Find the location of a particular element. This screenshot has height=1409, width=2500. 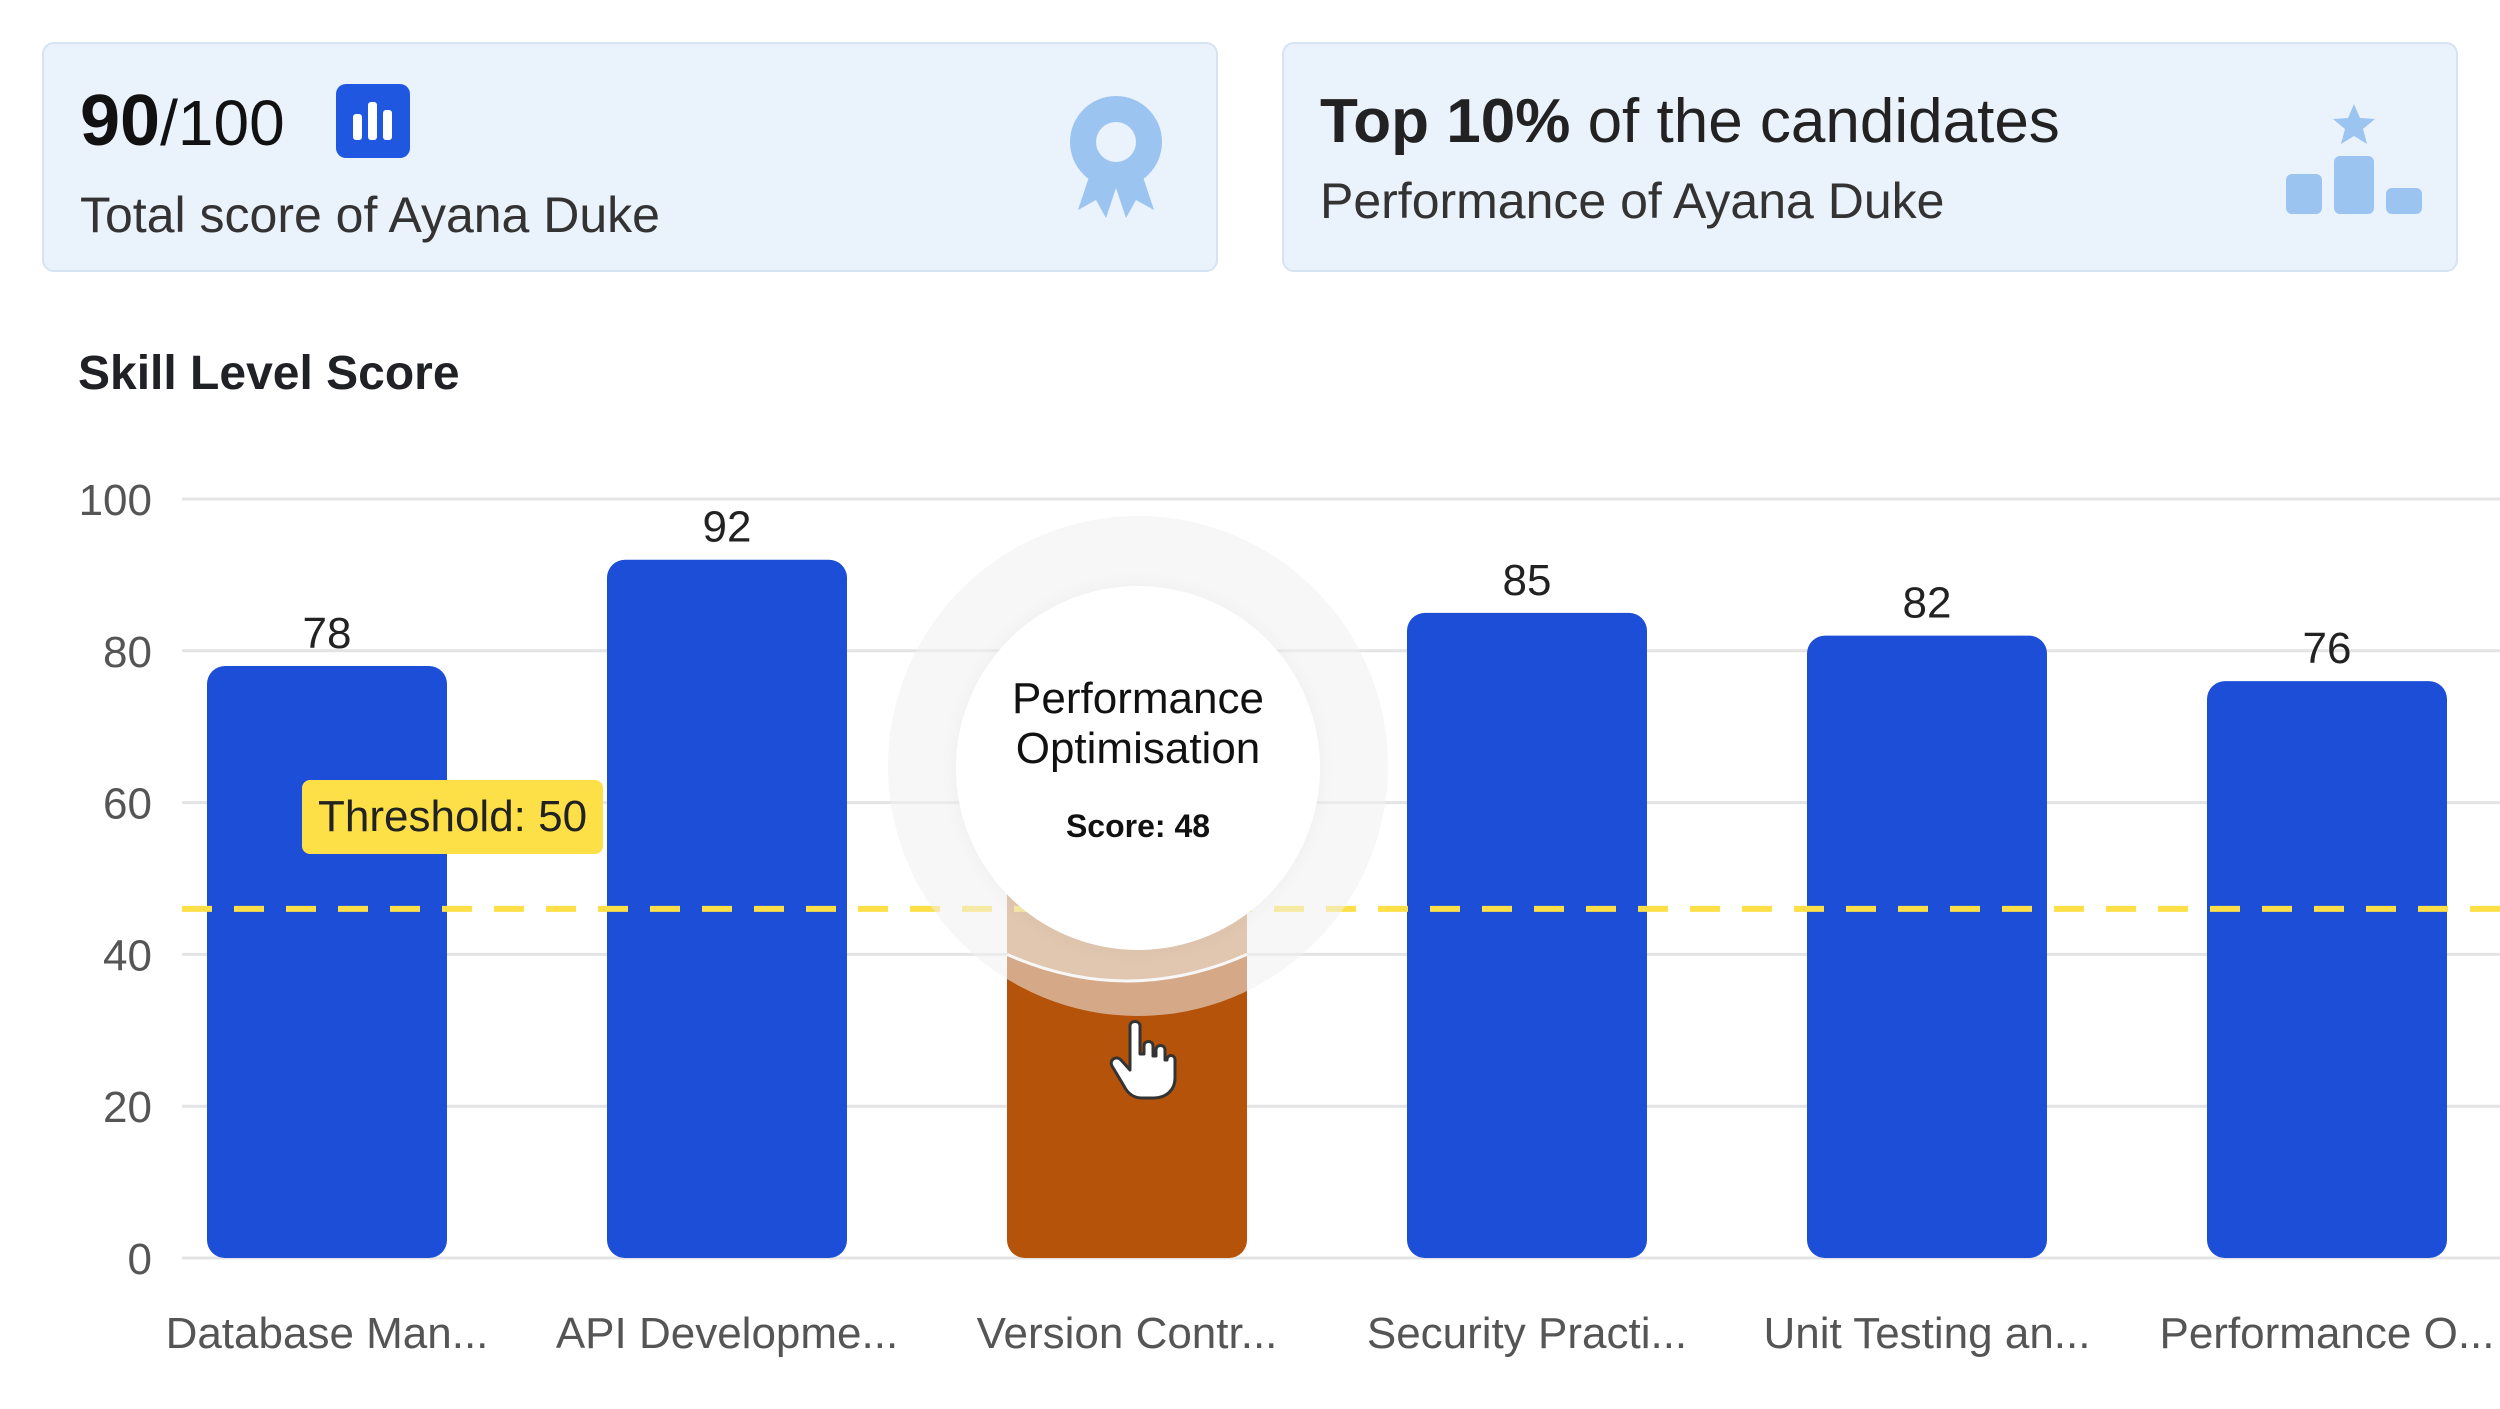

bar-chart-icon is located at coordinates (373, 121).